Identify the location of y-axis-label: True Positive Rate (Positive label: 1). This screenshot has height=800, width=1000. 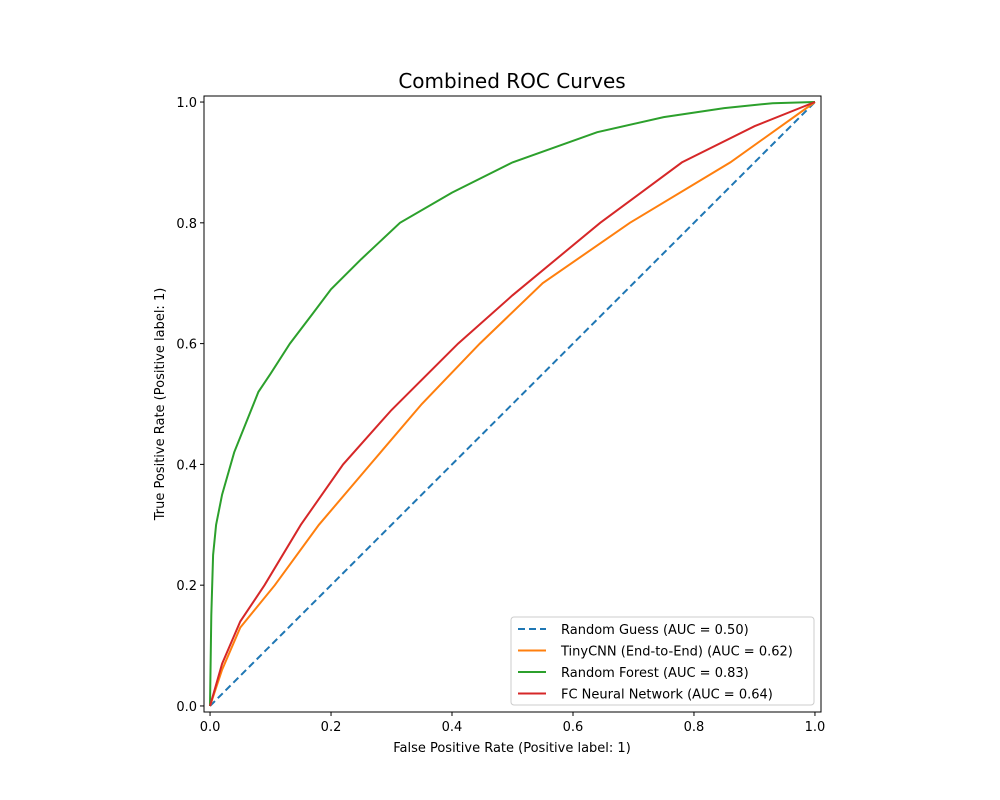
(160, 405).